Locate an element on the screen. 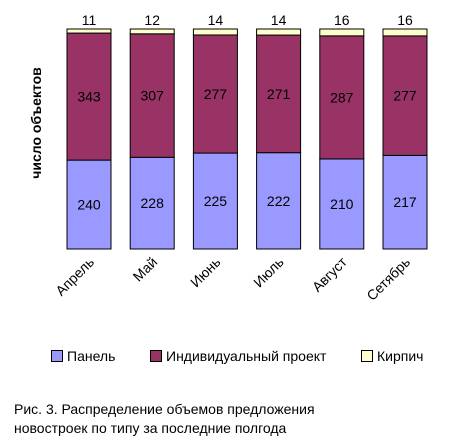 This screenshot has width=455, height=443. caption-line-2: новостроек по типу за последние полгода is located at coordinates (150, 428).